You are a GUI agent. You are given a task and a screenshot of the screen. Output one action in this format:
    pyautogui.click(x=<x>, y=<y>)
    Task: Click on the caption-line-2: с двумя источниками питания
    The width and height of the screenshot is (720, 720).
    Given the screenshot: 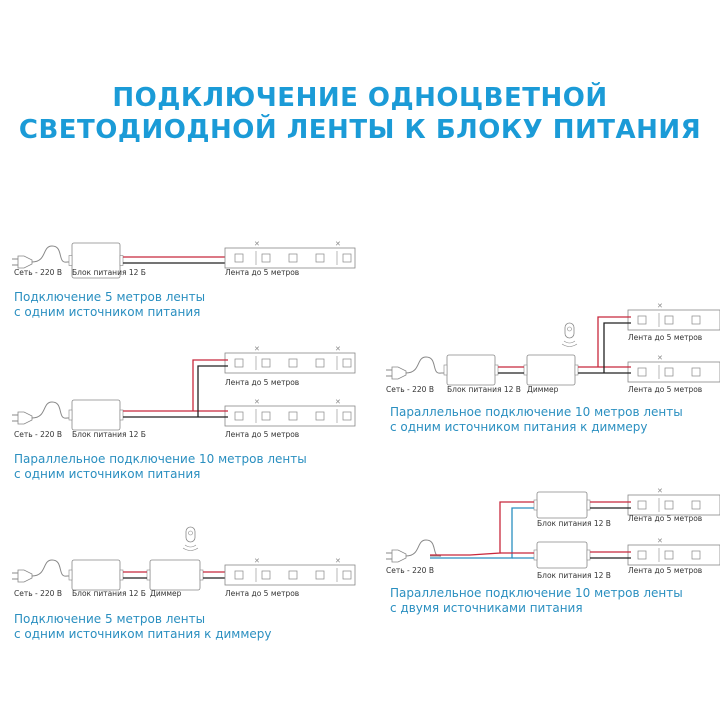 What is the action you would take?
    pyautogui.click(x=486, y=608)
    